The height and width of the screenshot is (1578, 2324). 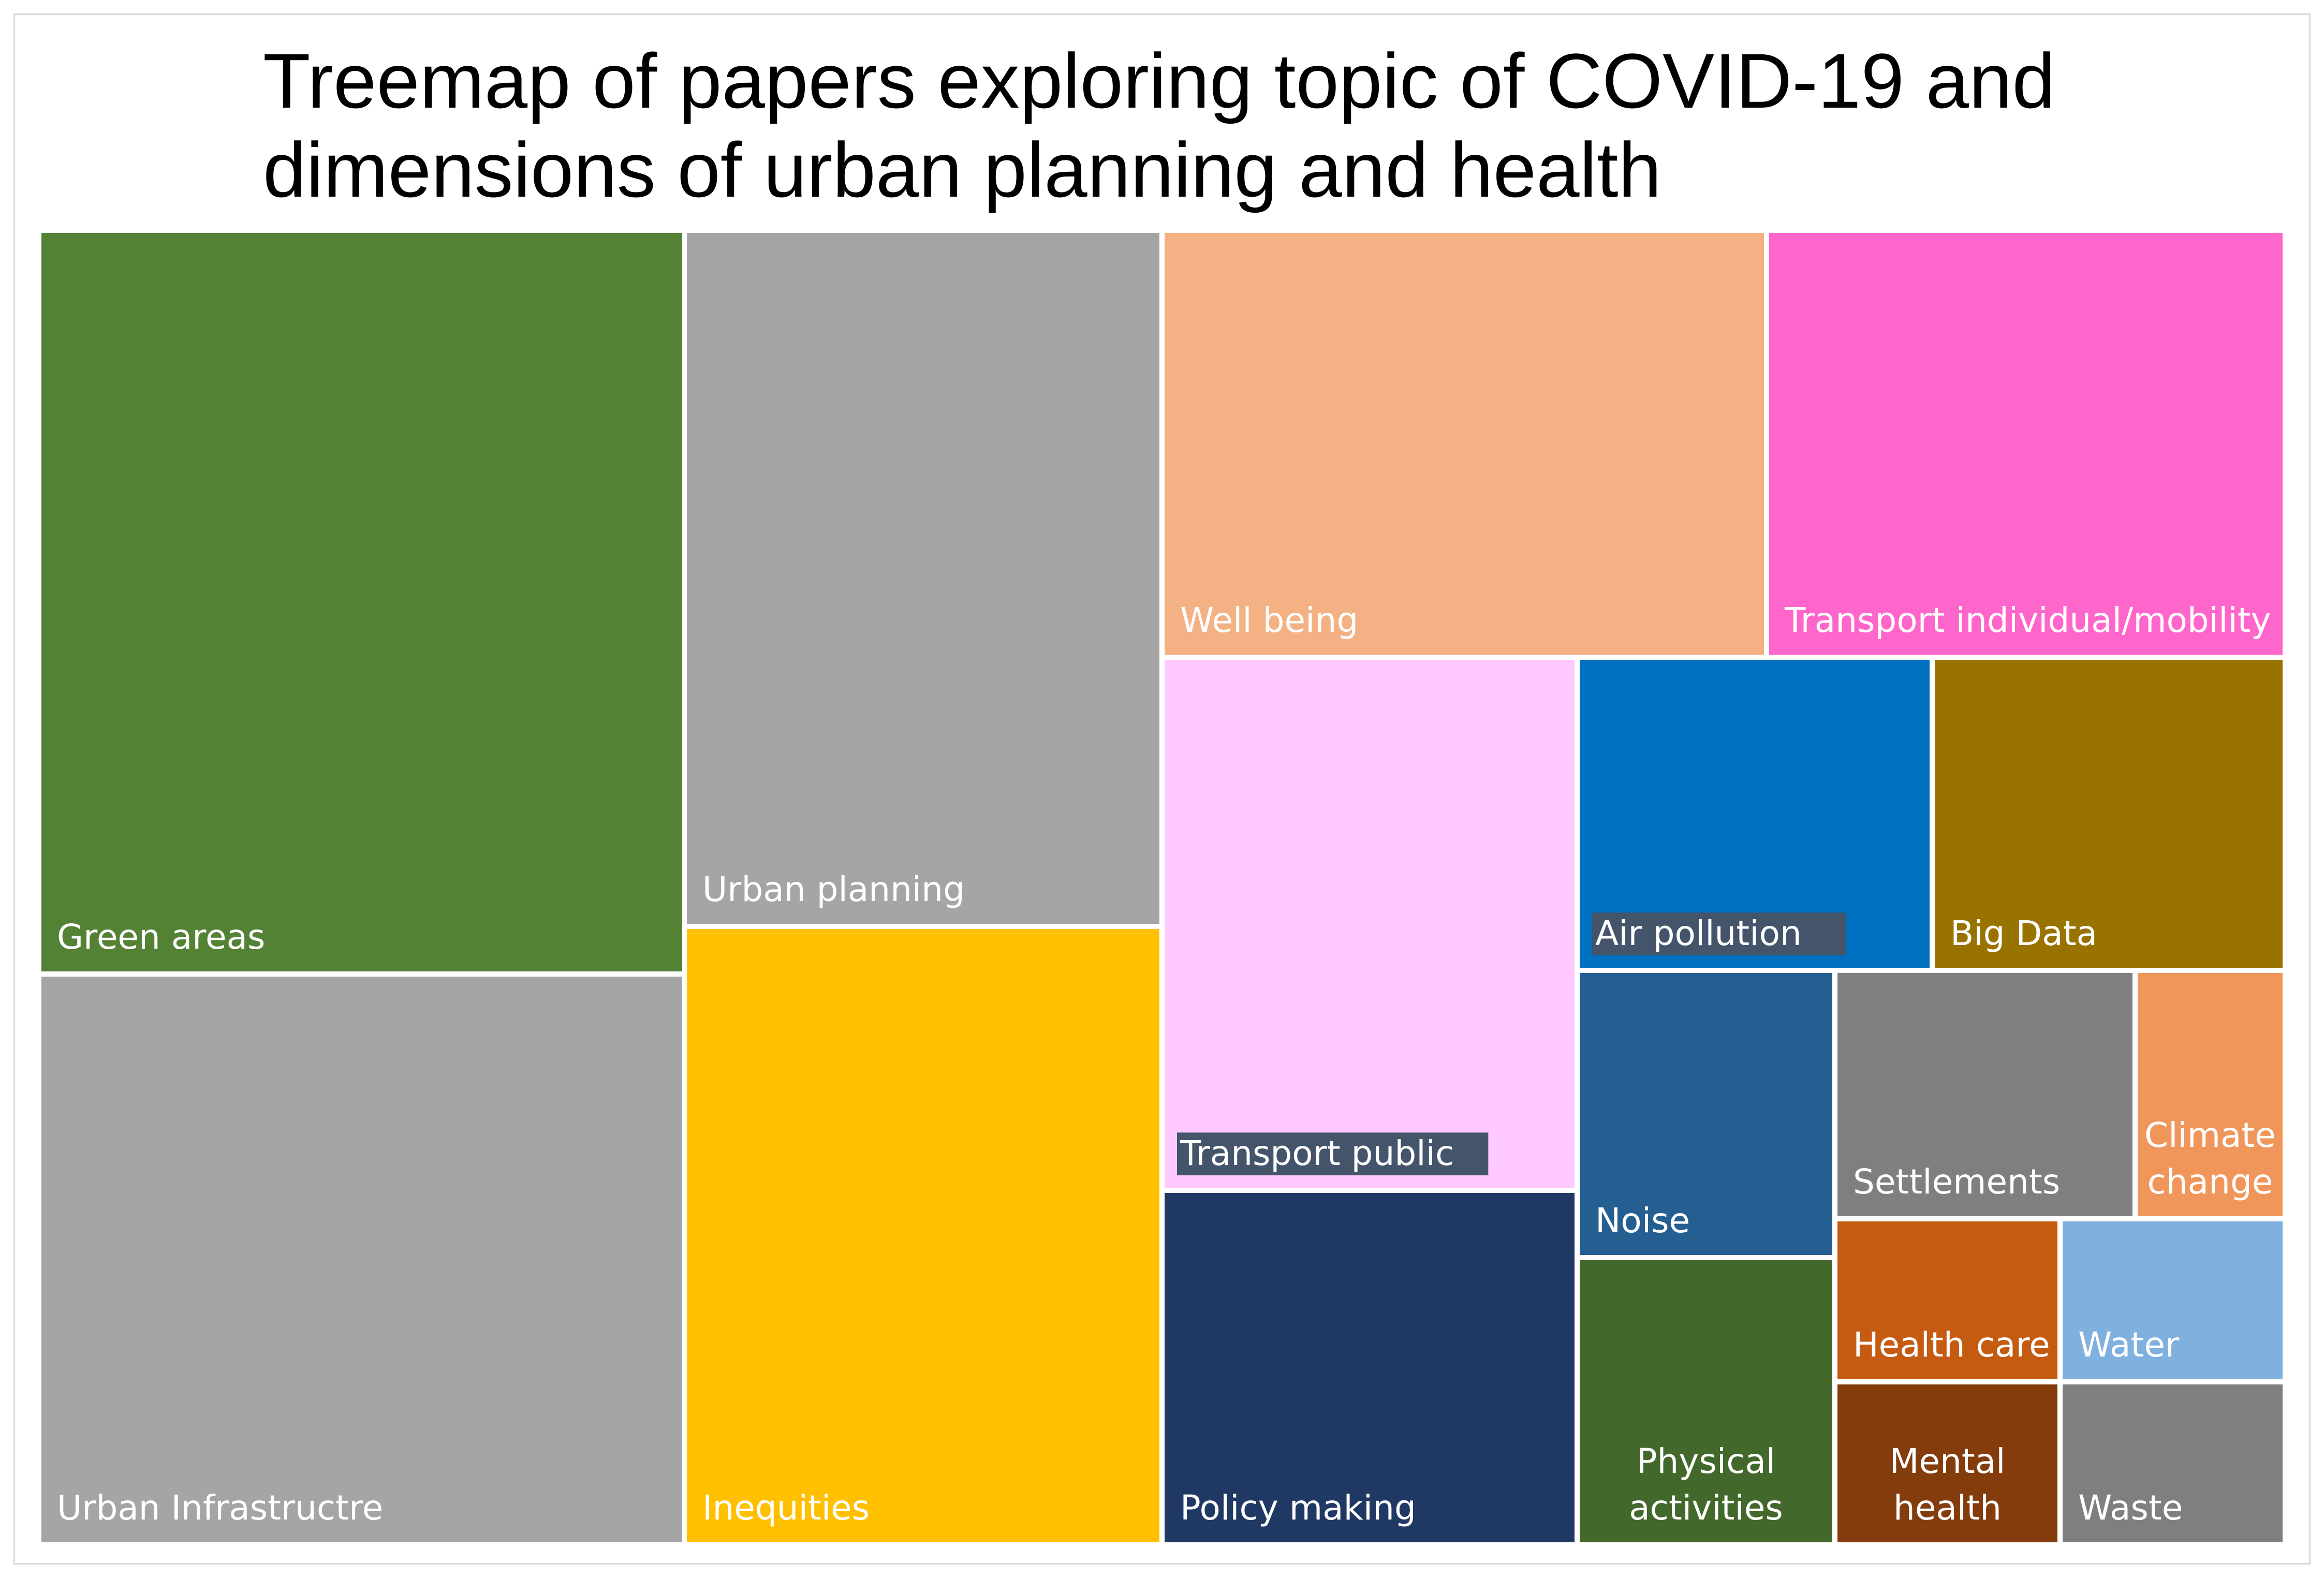 What do you see at coordinates (1298, 1508) in the screenshot?
I see `treemap-label: Policy making` at bounding box center [1298, 1508].